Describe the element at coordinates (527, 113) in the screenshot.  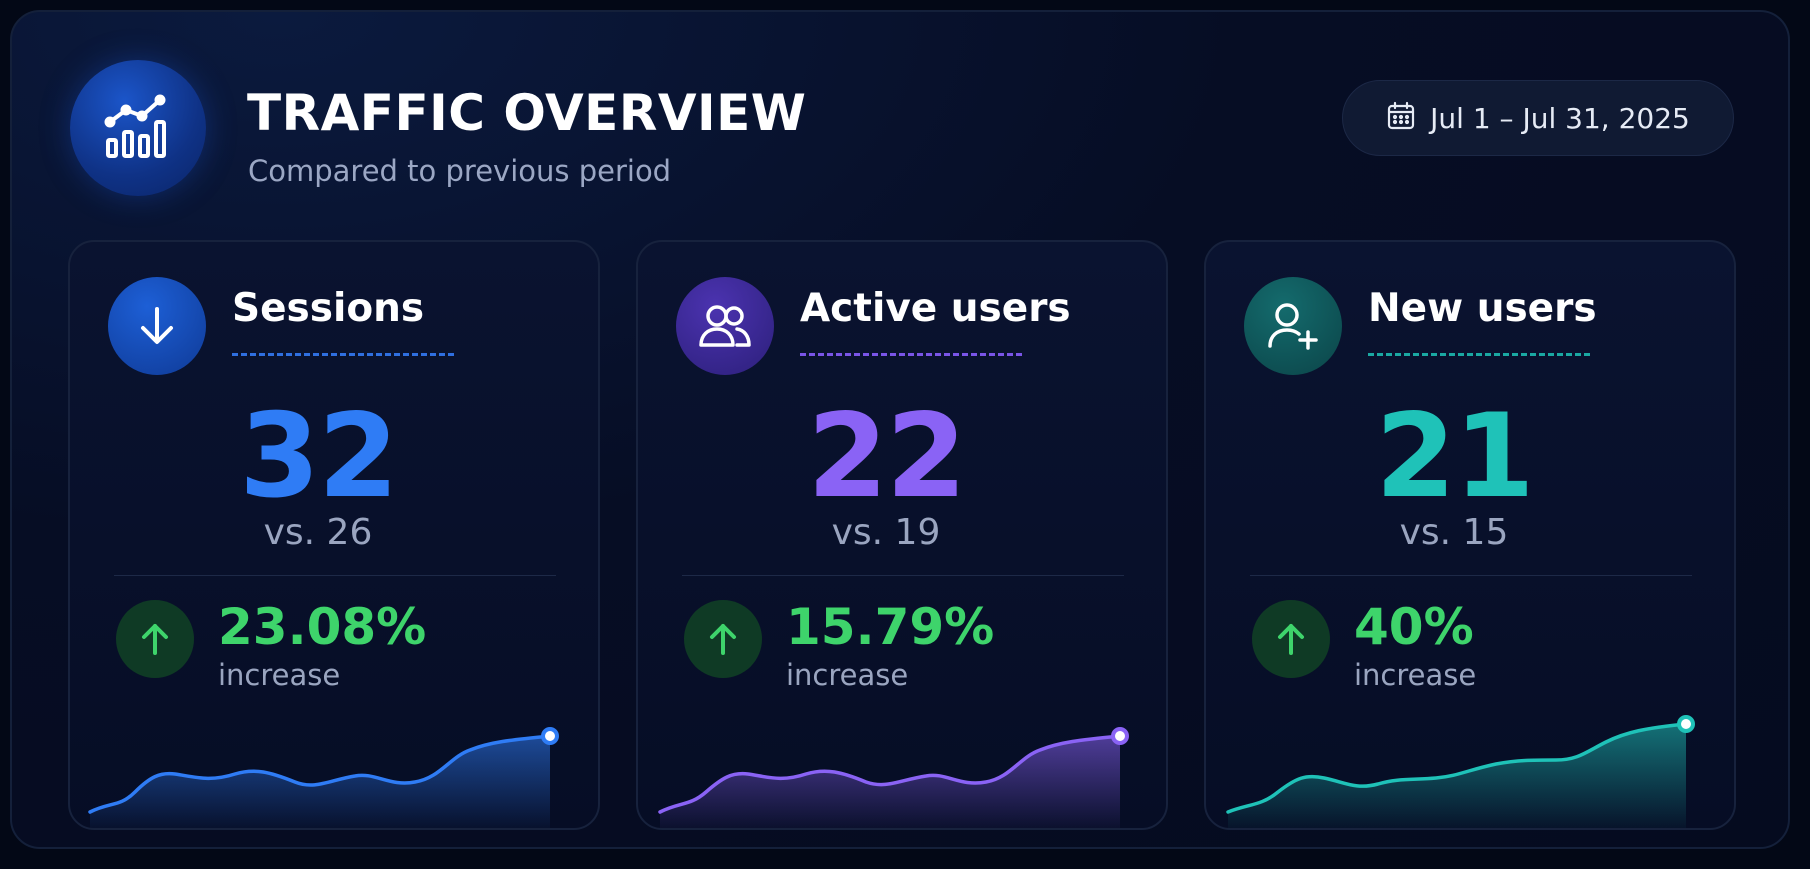
I see `page-title: TRAFFIC OVERVIEW` at that location.